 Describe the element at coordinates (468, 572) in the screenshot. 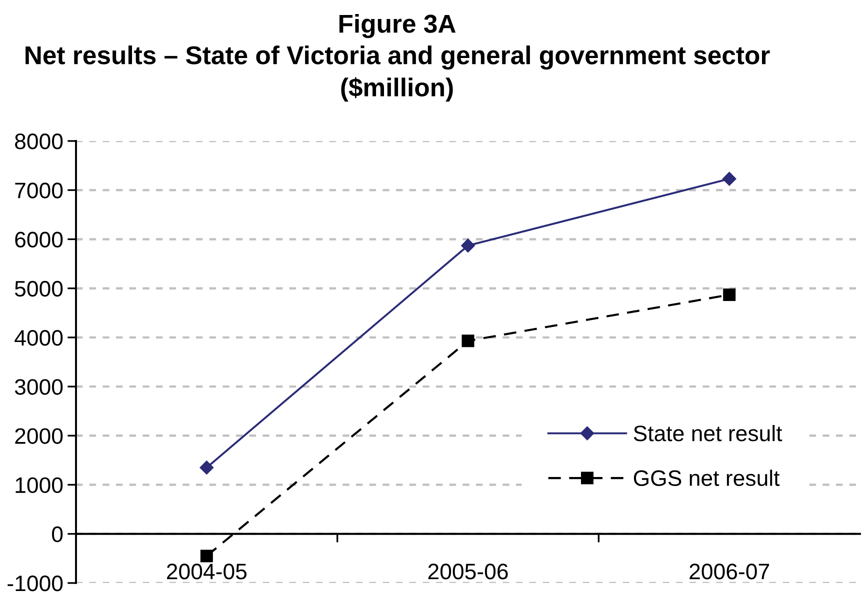

I see `x-tick-label: 2005-06` at that location.